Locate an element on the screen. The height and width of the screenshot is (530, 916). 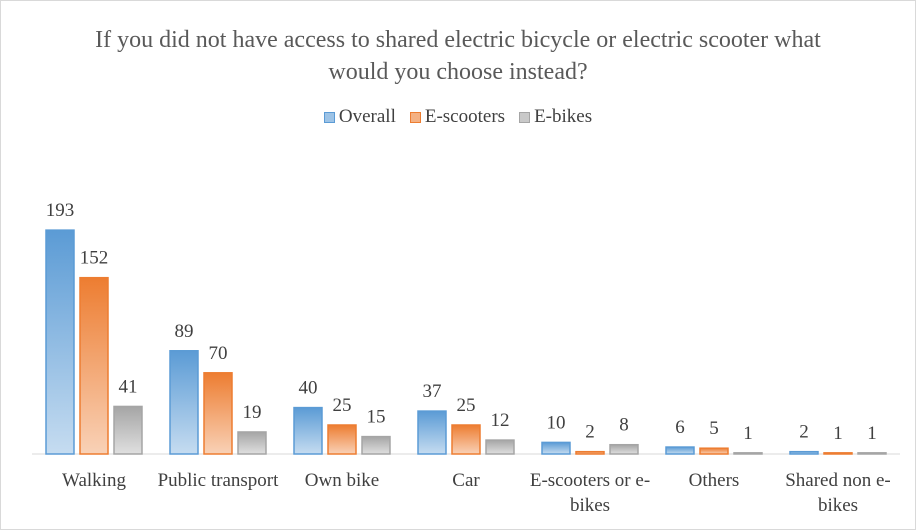
legend-label: E-bikes is located at coordinates (563, 116).